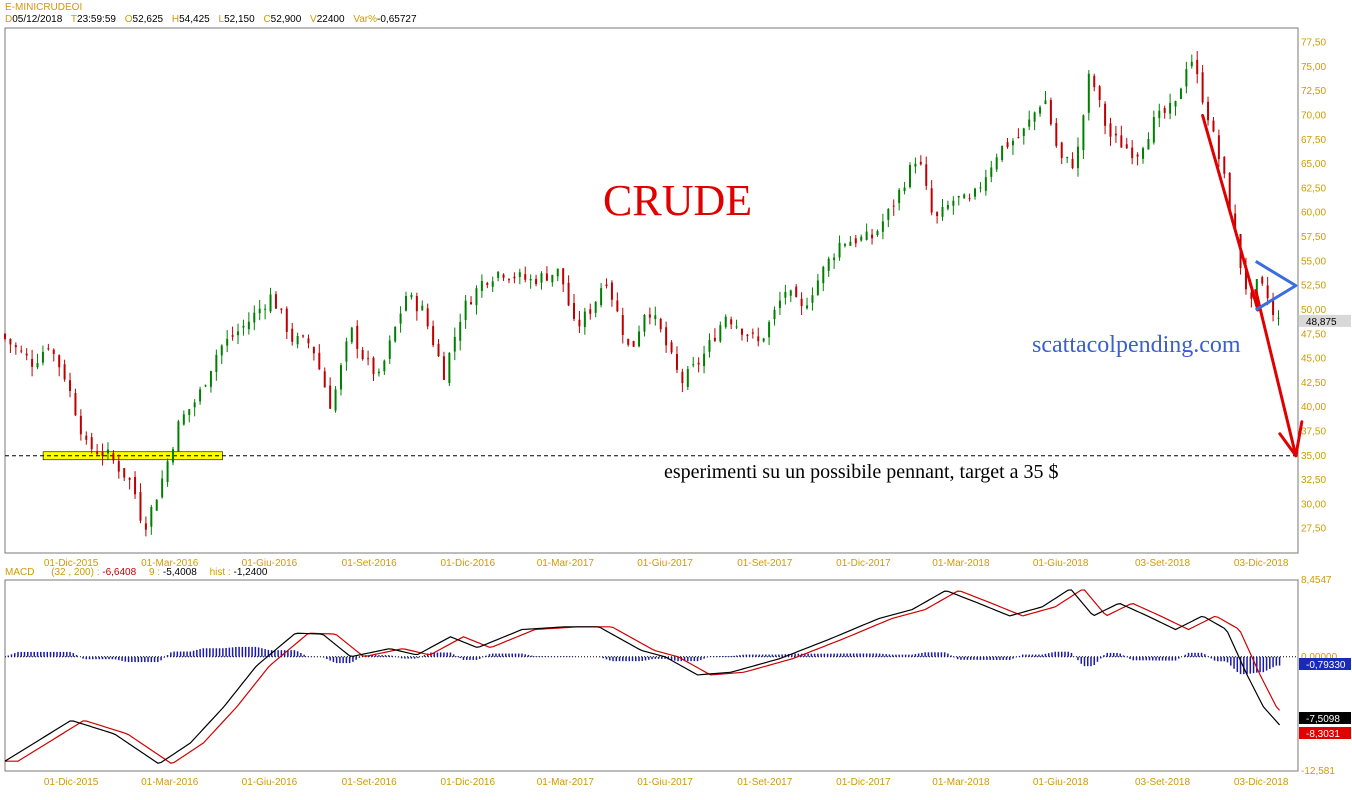 The image size is (1352, 800). What do you see at coordinates (764, 563) in the screenshot?
I see `price-x-tick: 01-Set-2017` at bounding box center [764, 563].